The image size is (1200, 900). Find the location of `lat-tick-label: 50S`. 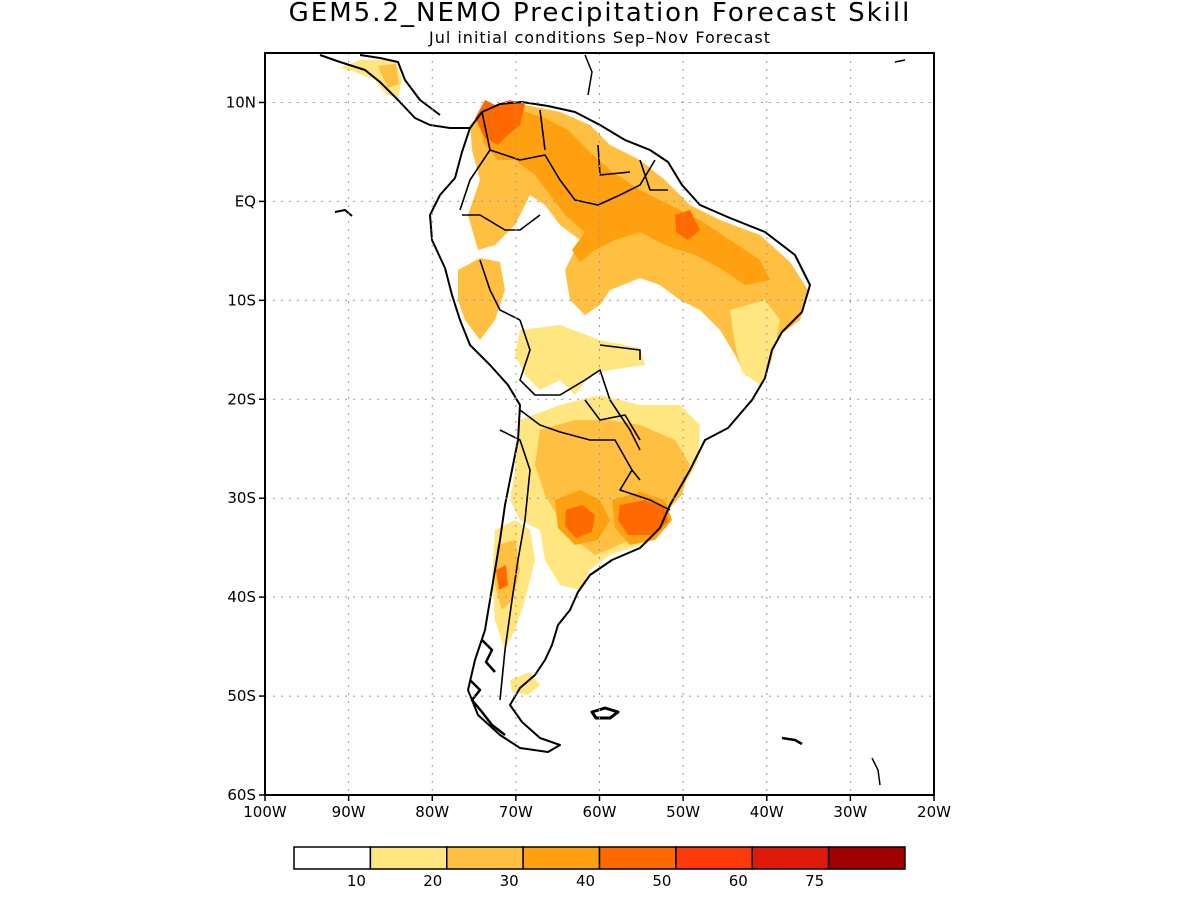

lat-tick-label: 50S is located at coordinates (241, 696).